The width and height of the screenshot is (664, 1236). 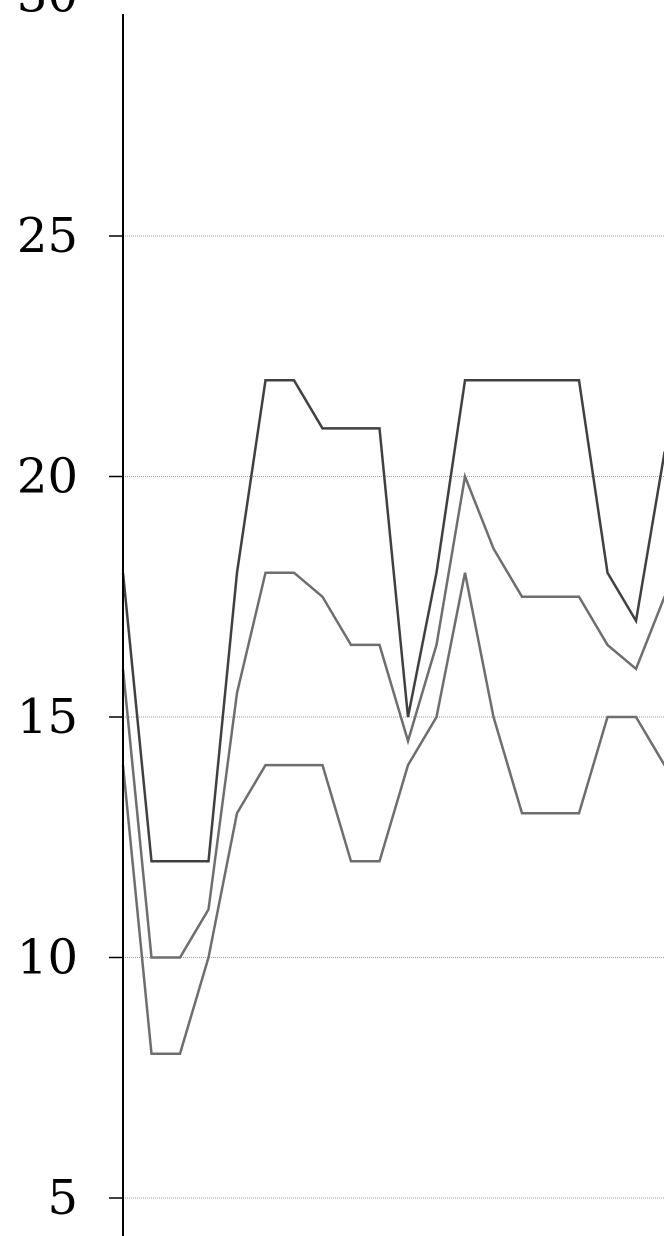 I want to click on y-tick-label-25: 25, so click(x=47, y=236).